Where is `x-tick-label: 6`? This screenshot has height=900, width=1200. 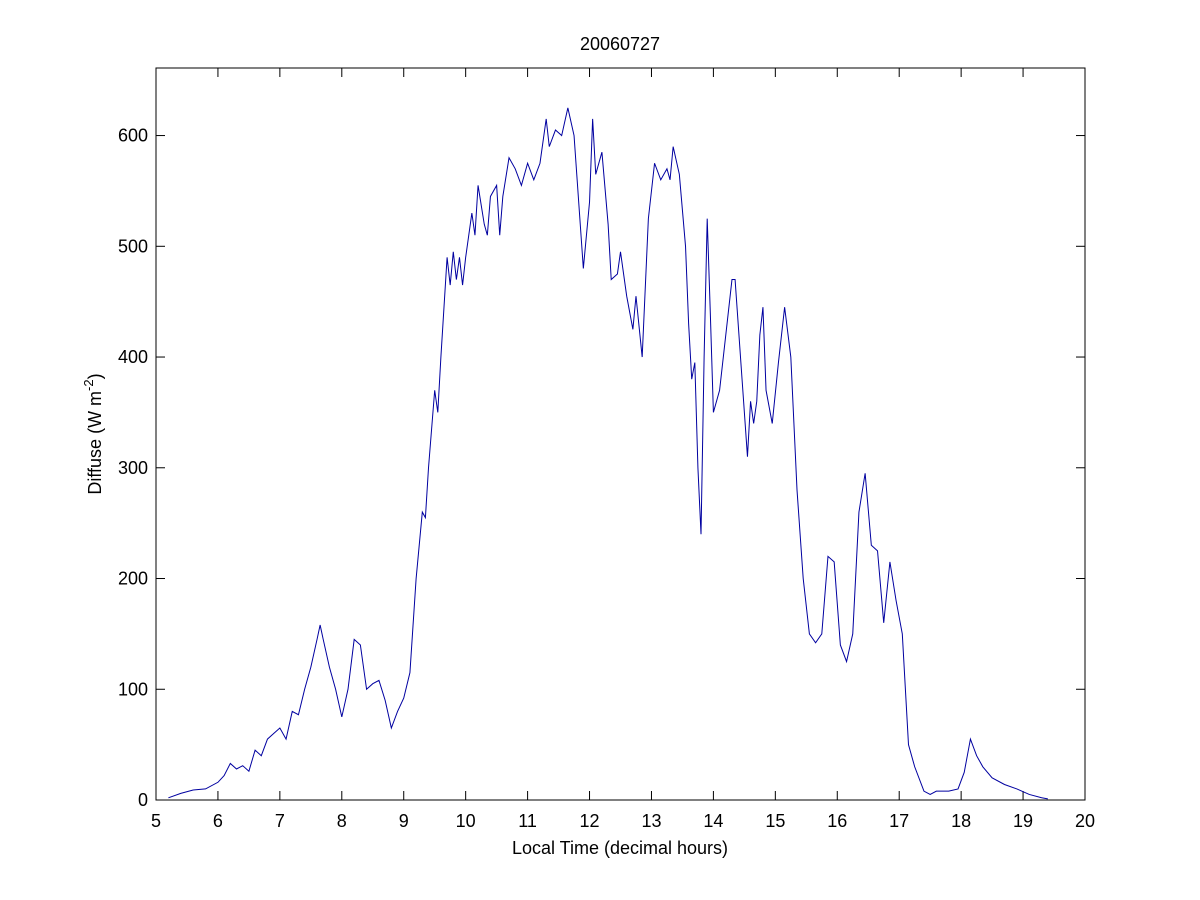
x-tick-label: 6 is located at coordinates (218, 821).